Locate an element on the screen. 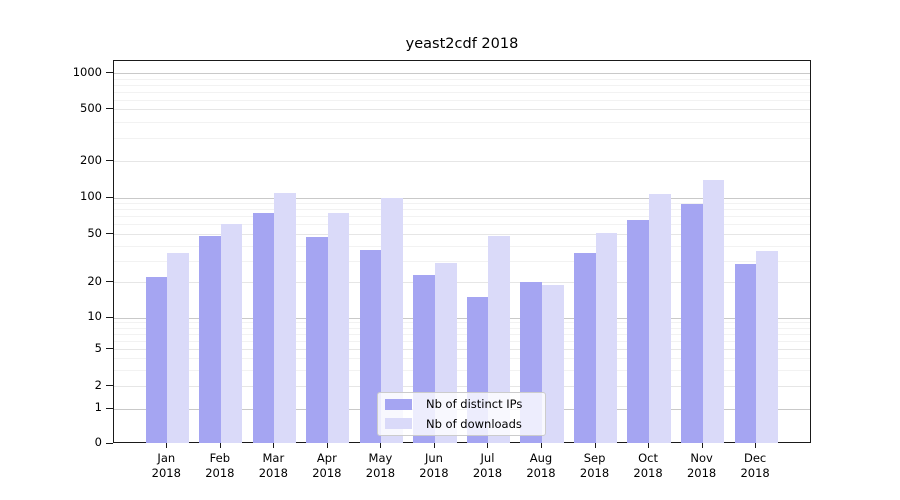  bar-oct-downloads is located at coordinates (660, 318).